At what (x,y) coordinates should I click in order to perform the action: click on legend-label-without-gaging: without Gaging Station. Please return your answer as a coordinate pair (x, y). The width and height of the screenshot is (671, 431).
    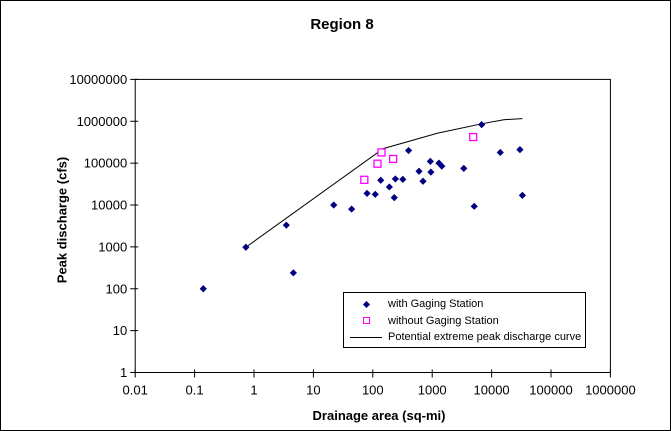
    Looking at the image, I should click on (443, 320).